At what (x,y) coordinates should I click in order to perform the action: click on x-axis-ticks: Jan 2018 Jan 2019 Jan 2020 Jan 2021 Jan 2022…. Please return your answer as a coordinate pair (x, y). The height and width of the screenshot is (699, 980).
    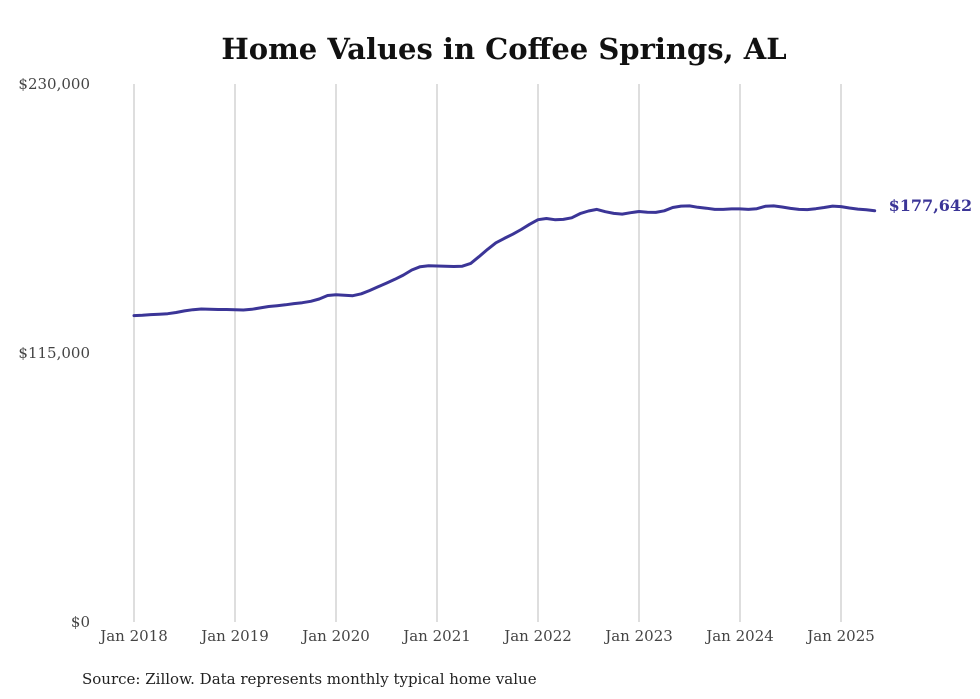
    Looking at the image, I should click on (486, 636).